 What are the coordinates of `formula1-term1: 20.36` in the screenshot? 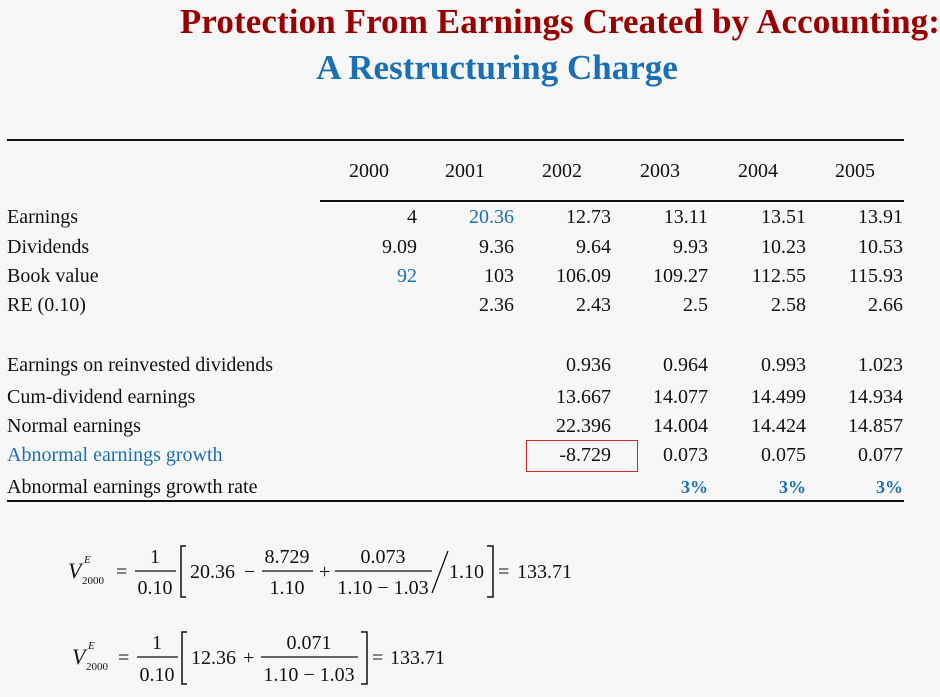 It's located at (212, 572).